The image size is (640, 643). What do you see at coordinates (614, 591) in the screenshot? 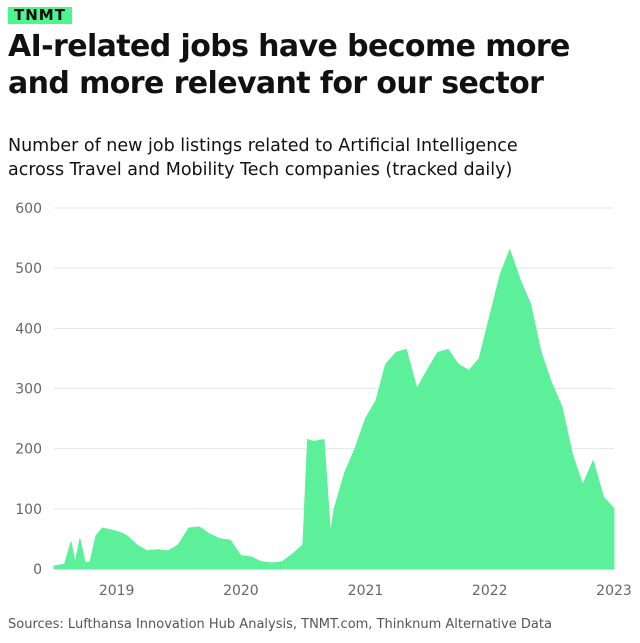
I see `x-tick-label: 2023` at bounding box center [614, 591].